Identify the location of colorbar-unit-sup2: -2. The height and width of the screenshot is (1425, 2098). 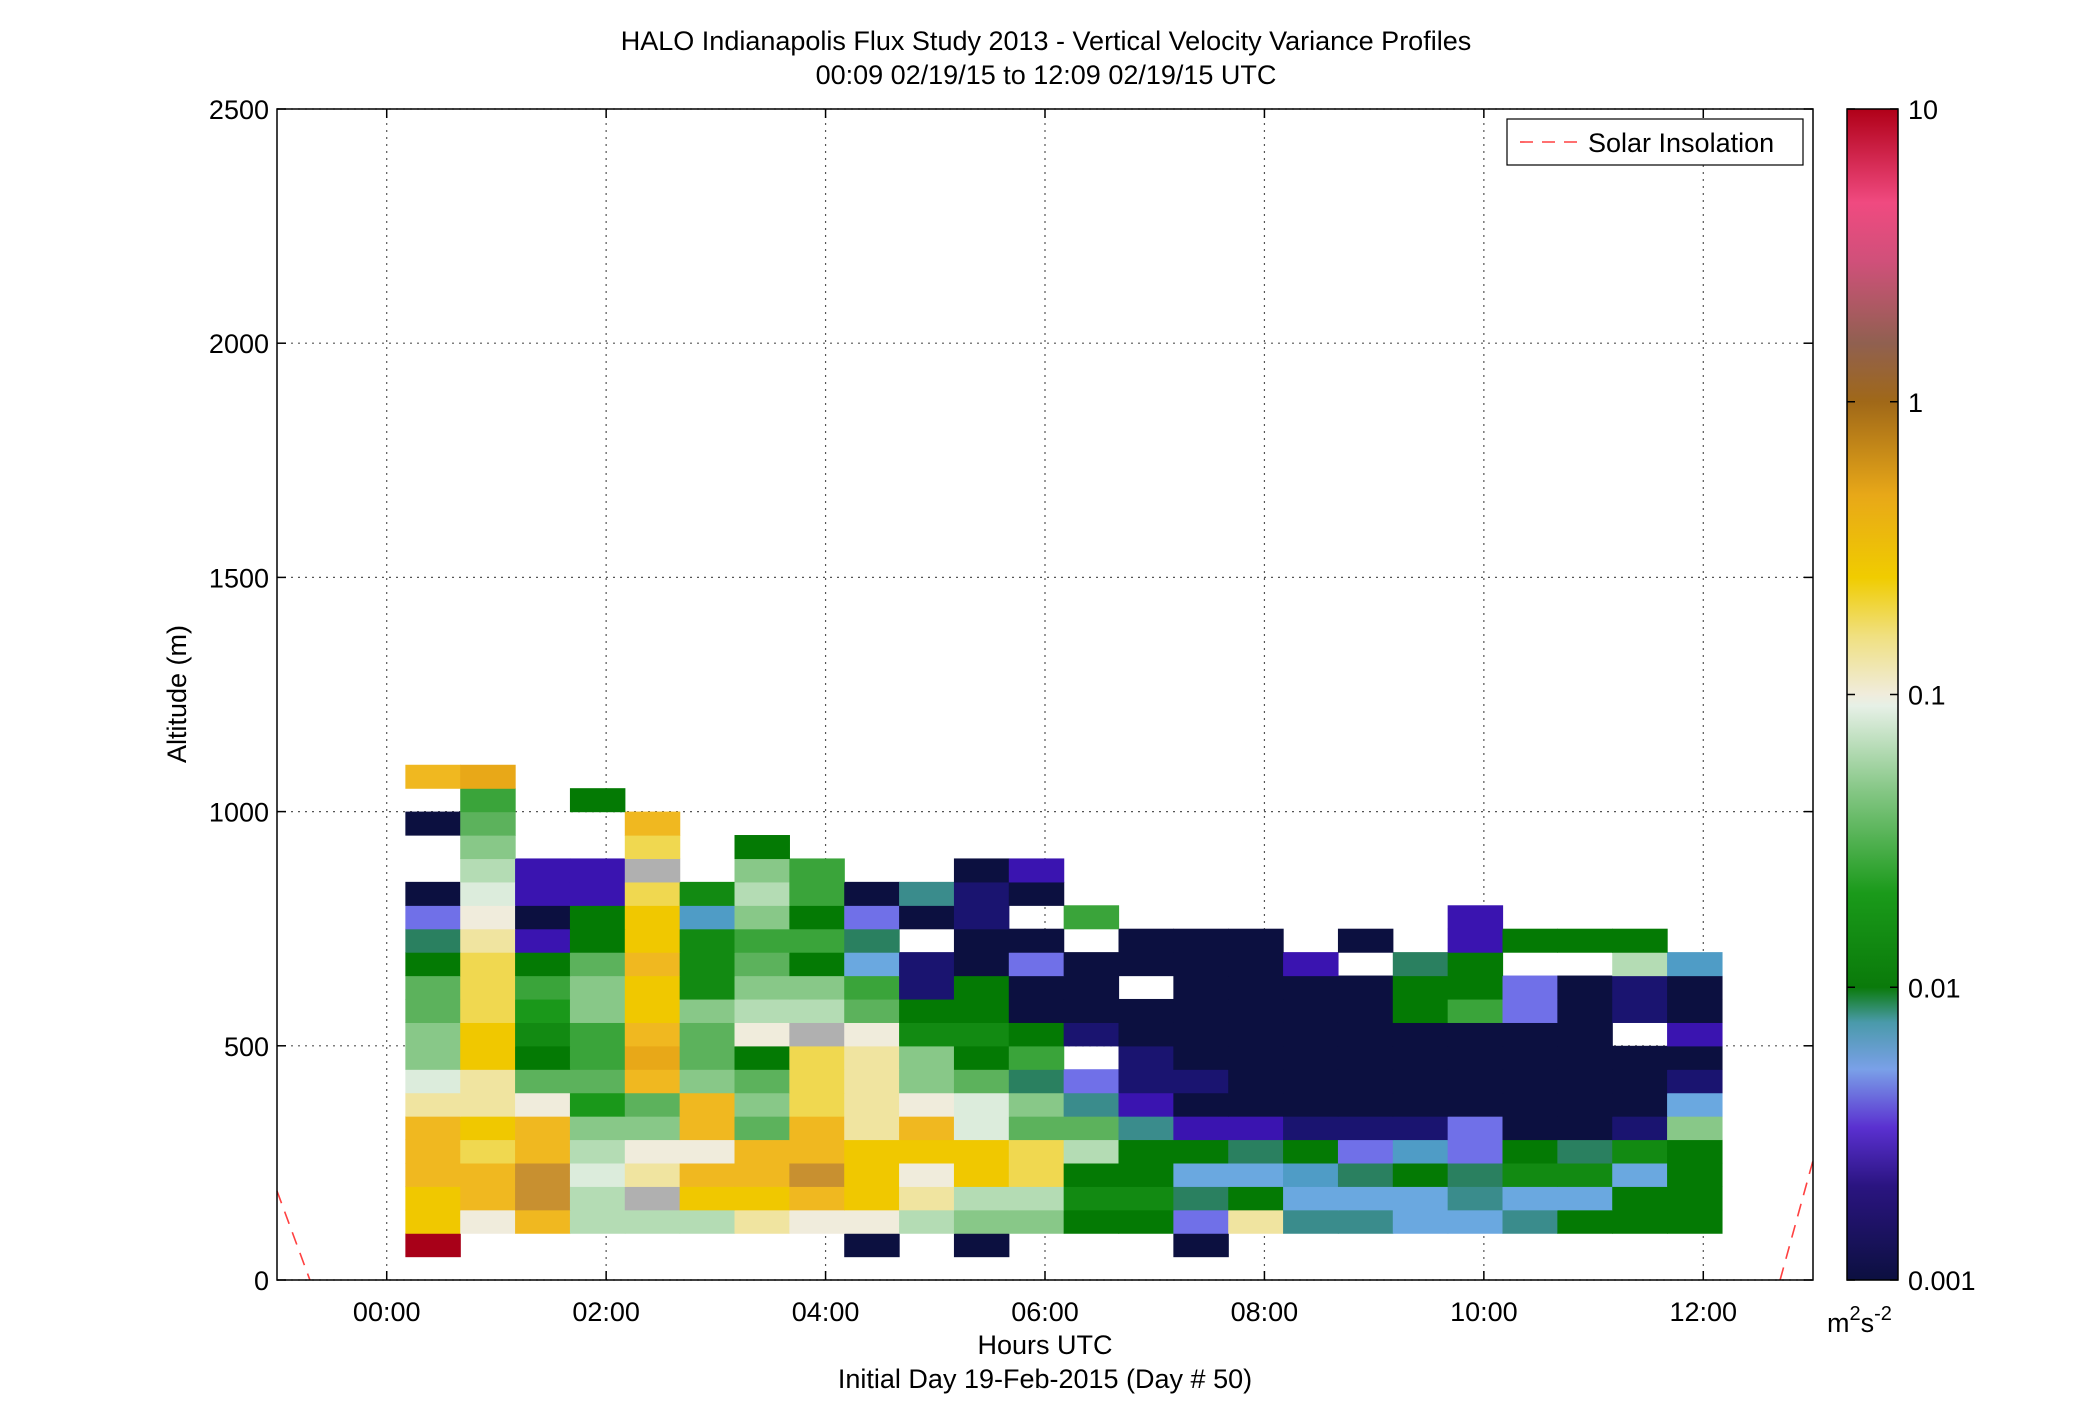
(1883, 1314).